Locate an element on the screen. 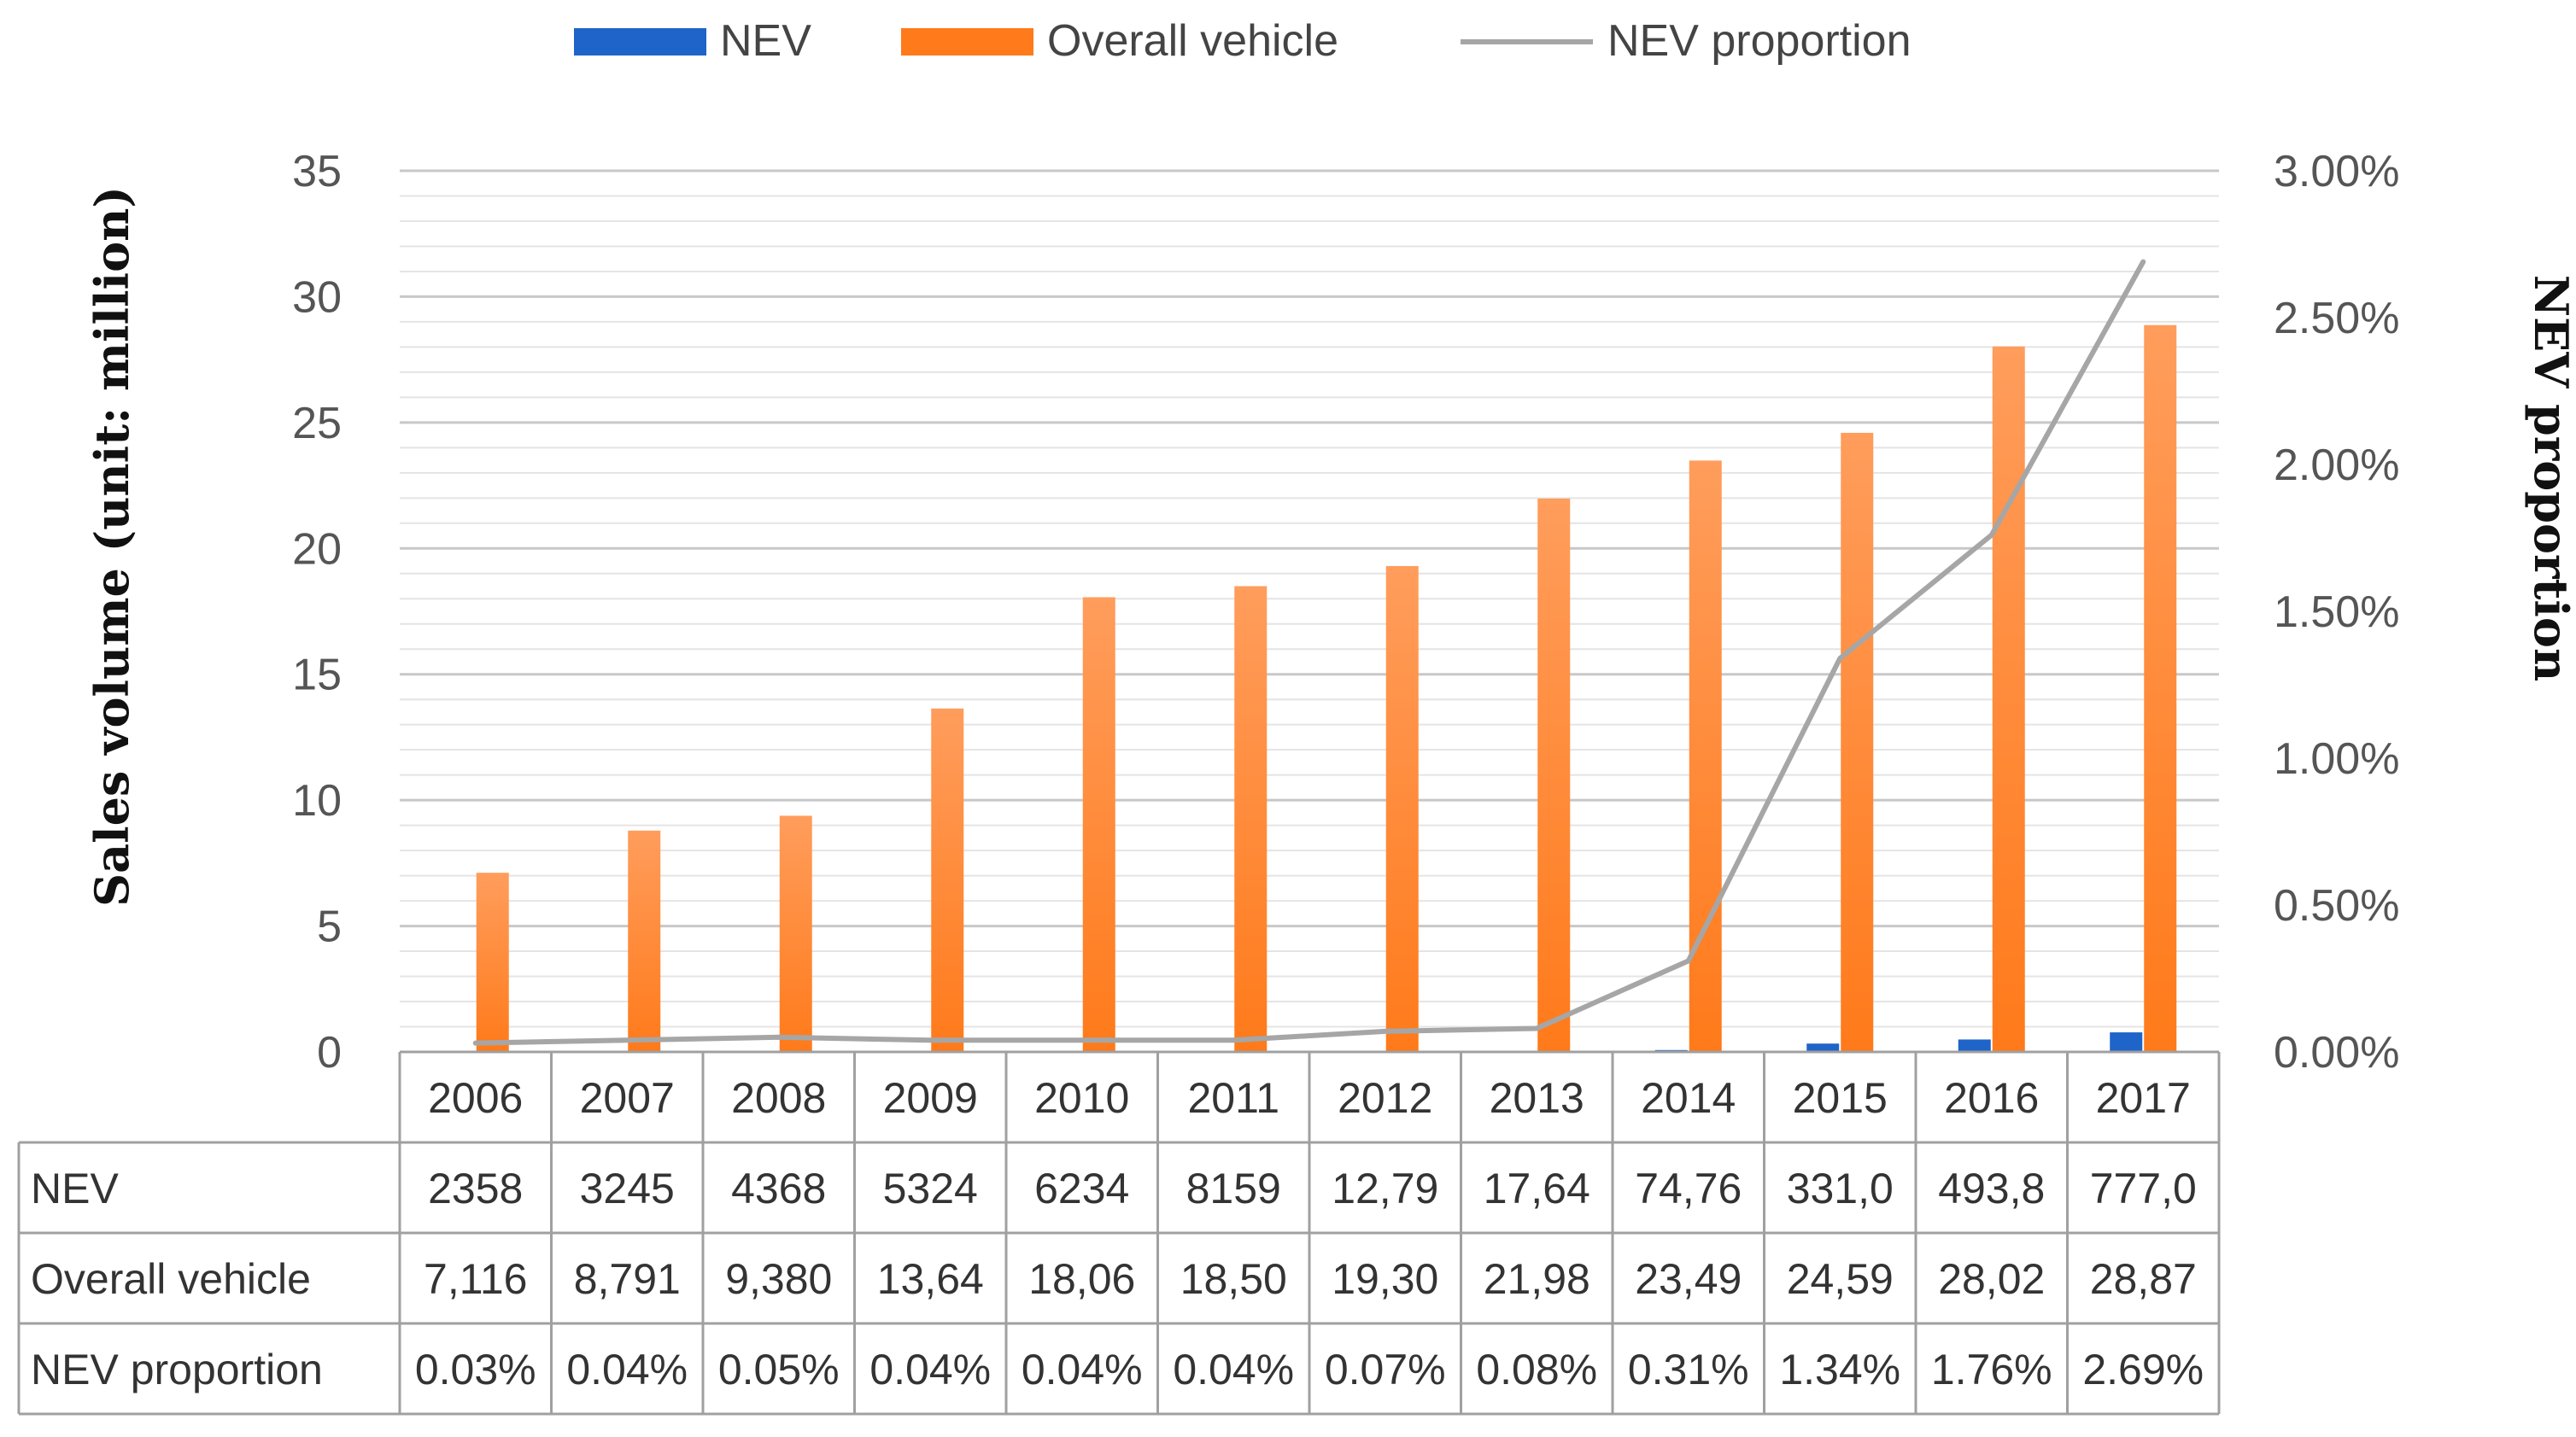 The width and height of the screenshot is (2576, 1437). table-cell: 19,30 is located at coordinates (1385, 1279).